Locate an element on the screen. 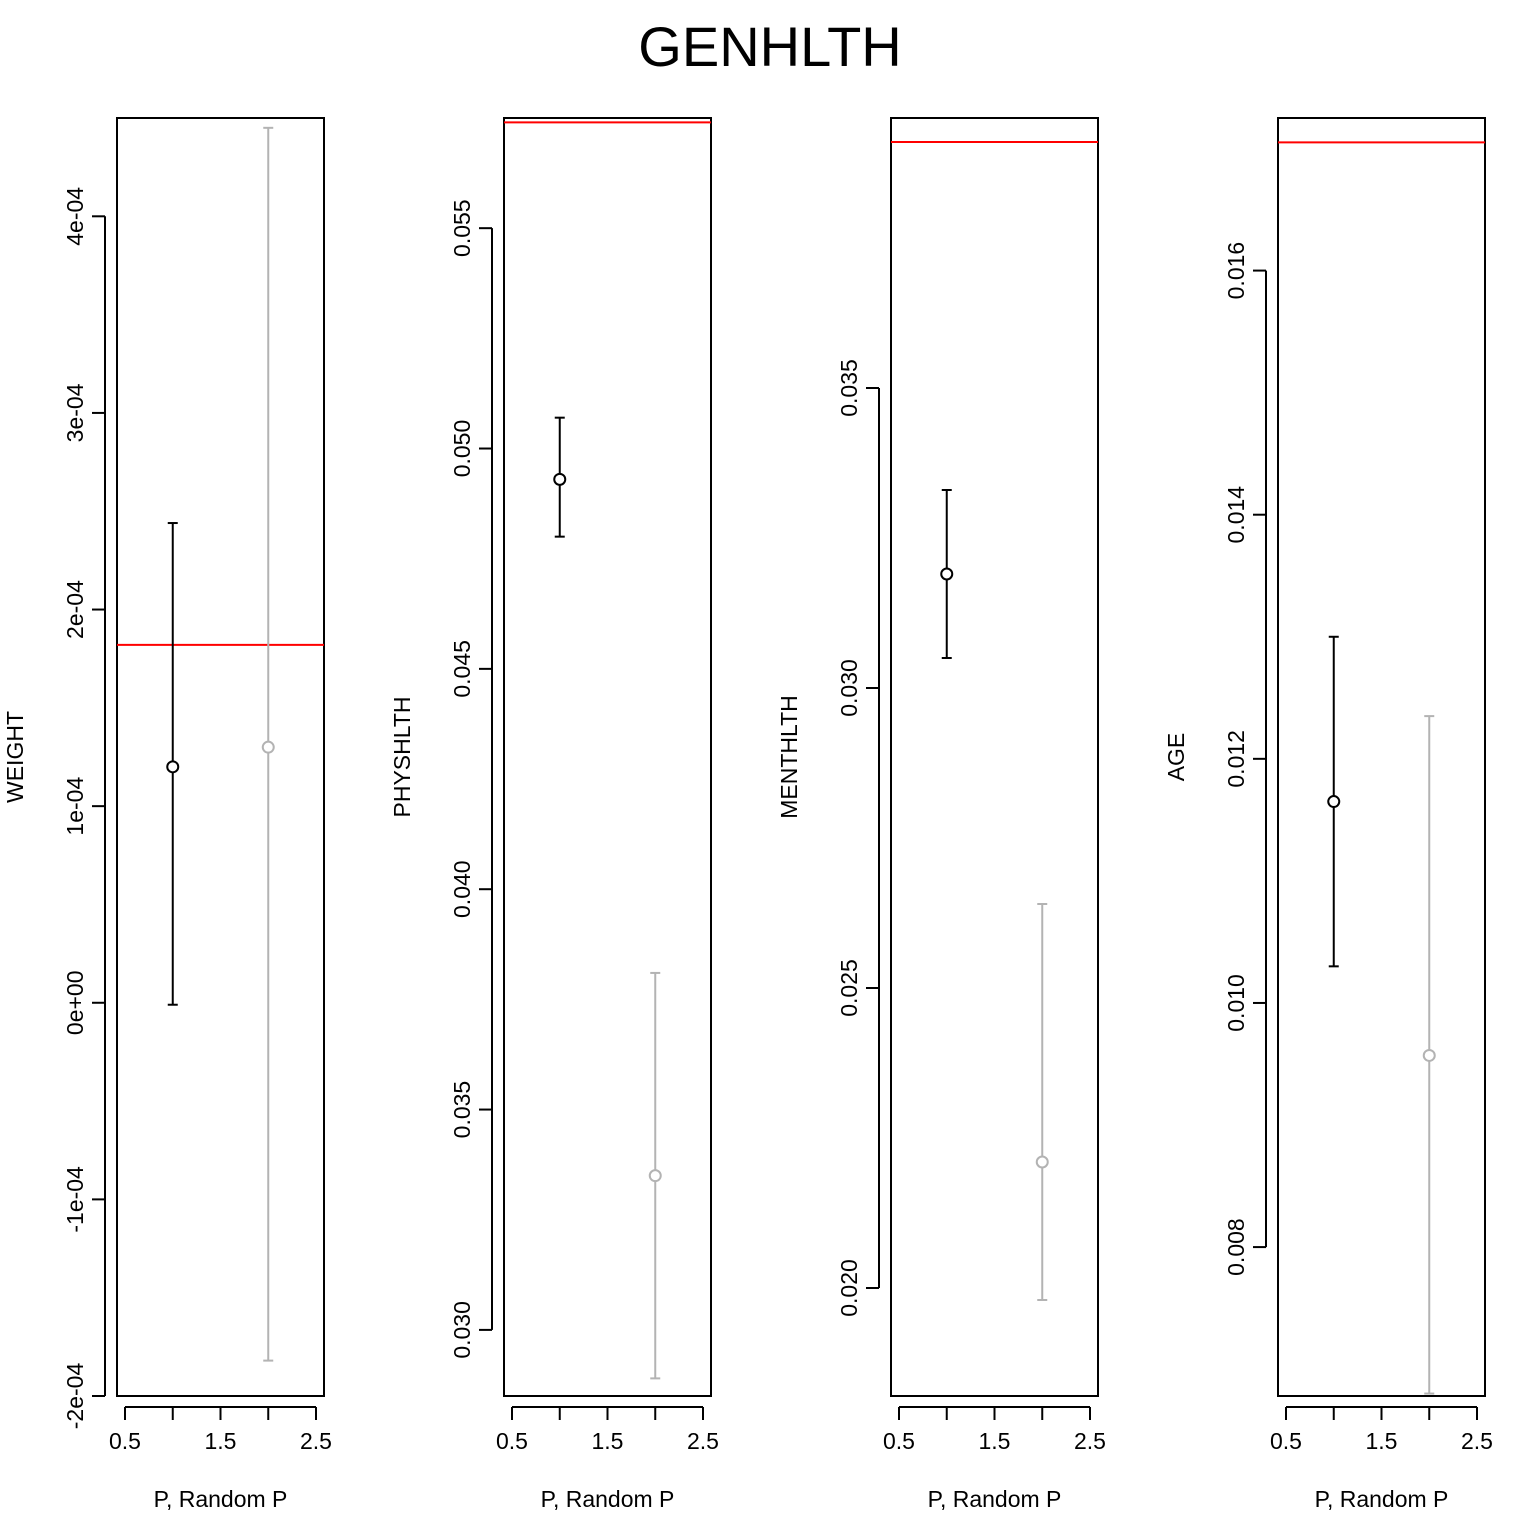 This screenshot has width=1540, height=1534. y-tick-label: 0.025 is located at coordinates (849, 988).